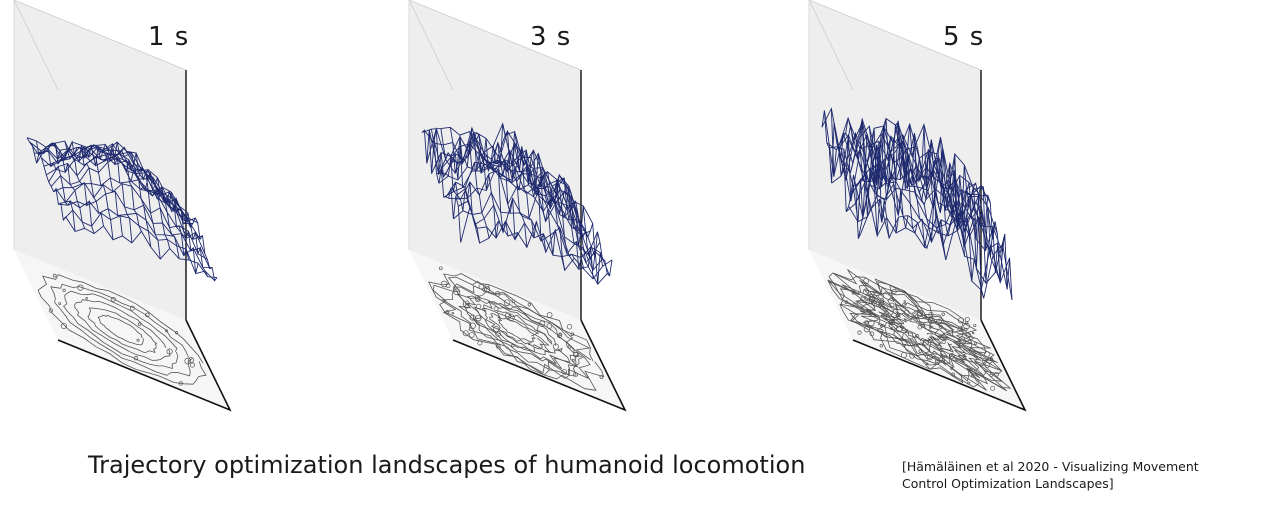 The height and width of the screenshot is (506, 1272). I want to click on floor-contours, so click(122, 329).